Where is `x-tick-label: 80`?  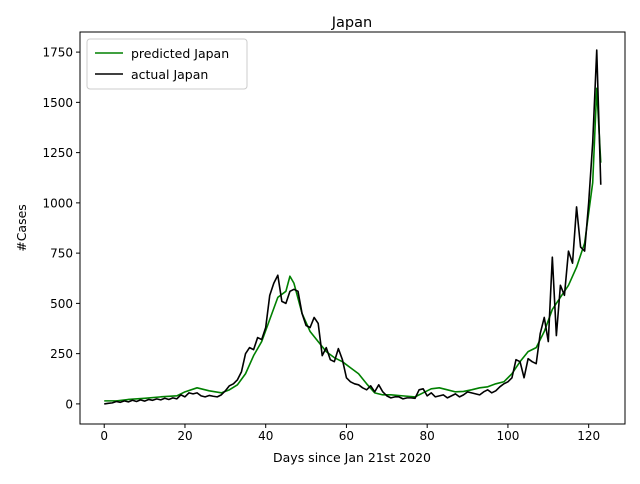 x-tick-label: 80 is located at coordinates (427, 436).